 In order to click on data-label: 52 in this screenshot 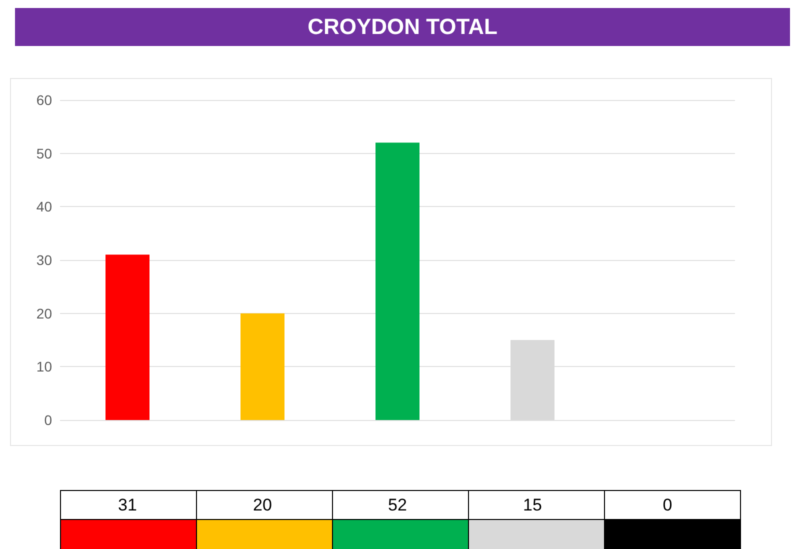, I will do `click(397, 505)`.